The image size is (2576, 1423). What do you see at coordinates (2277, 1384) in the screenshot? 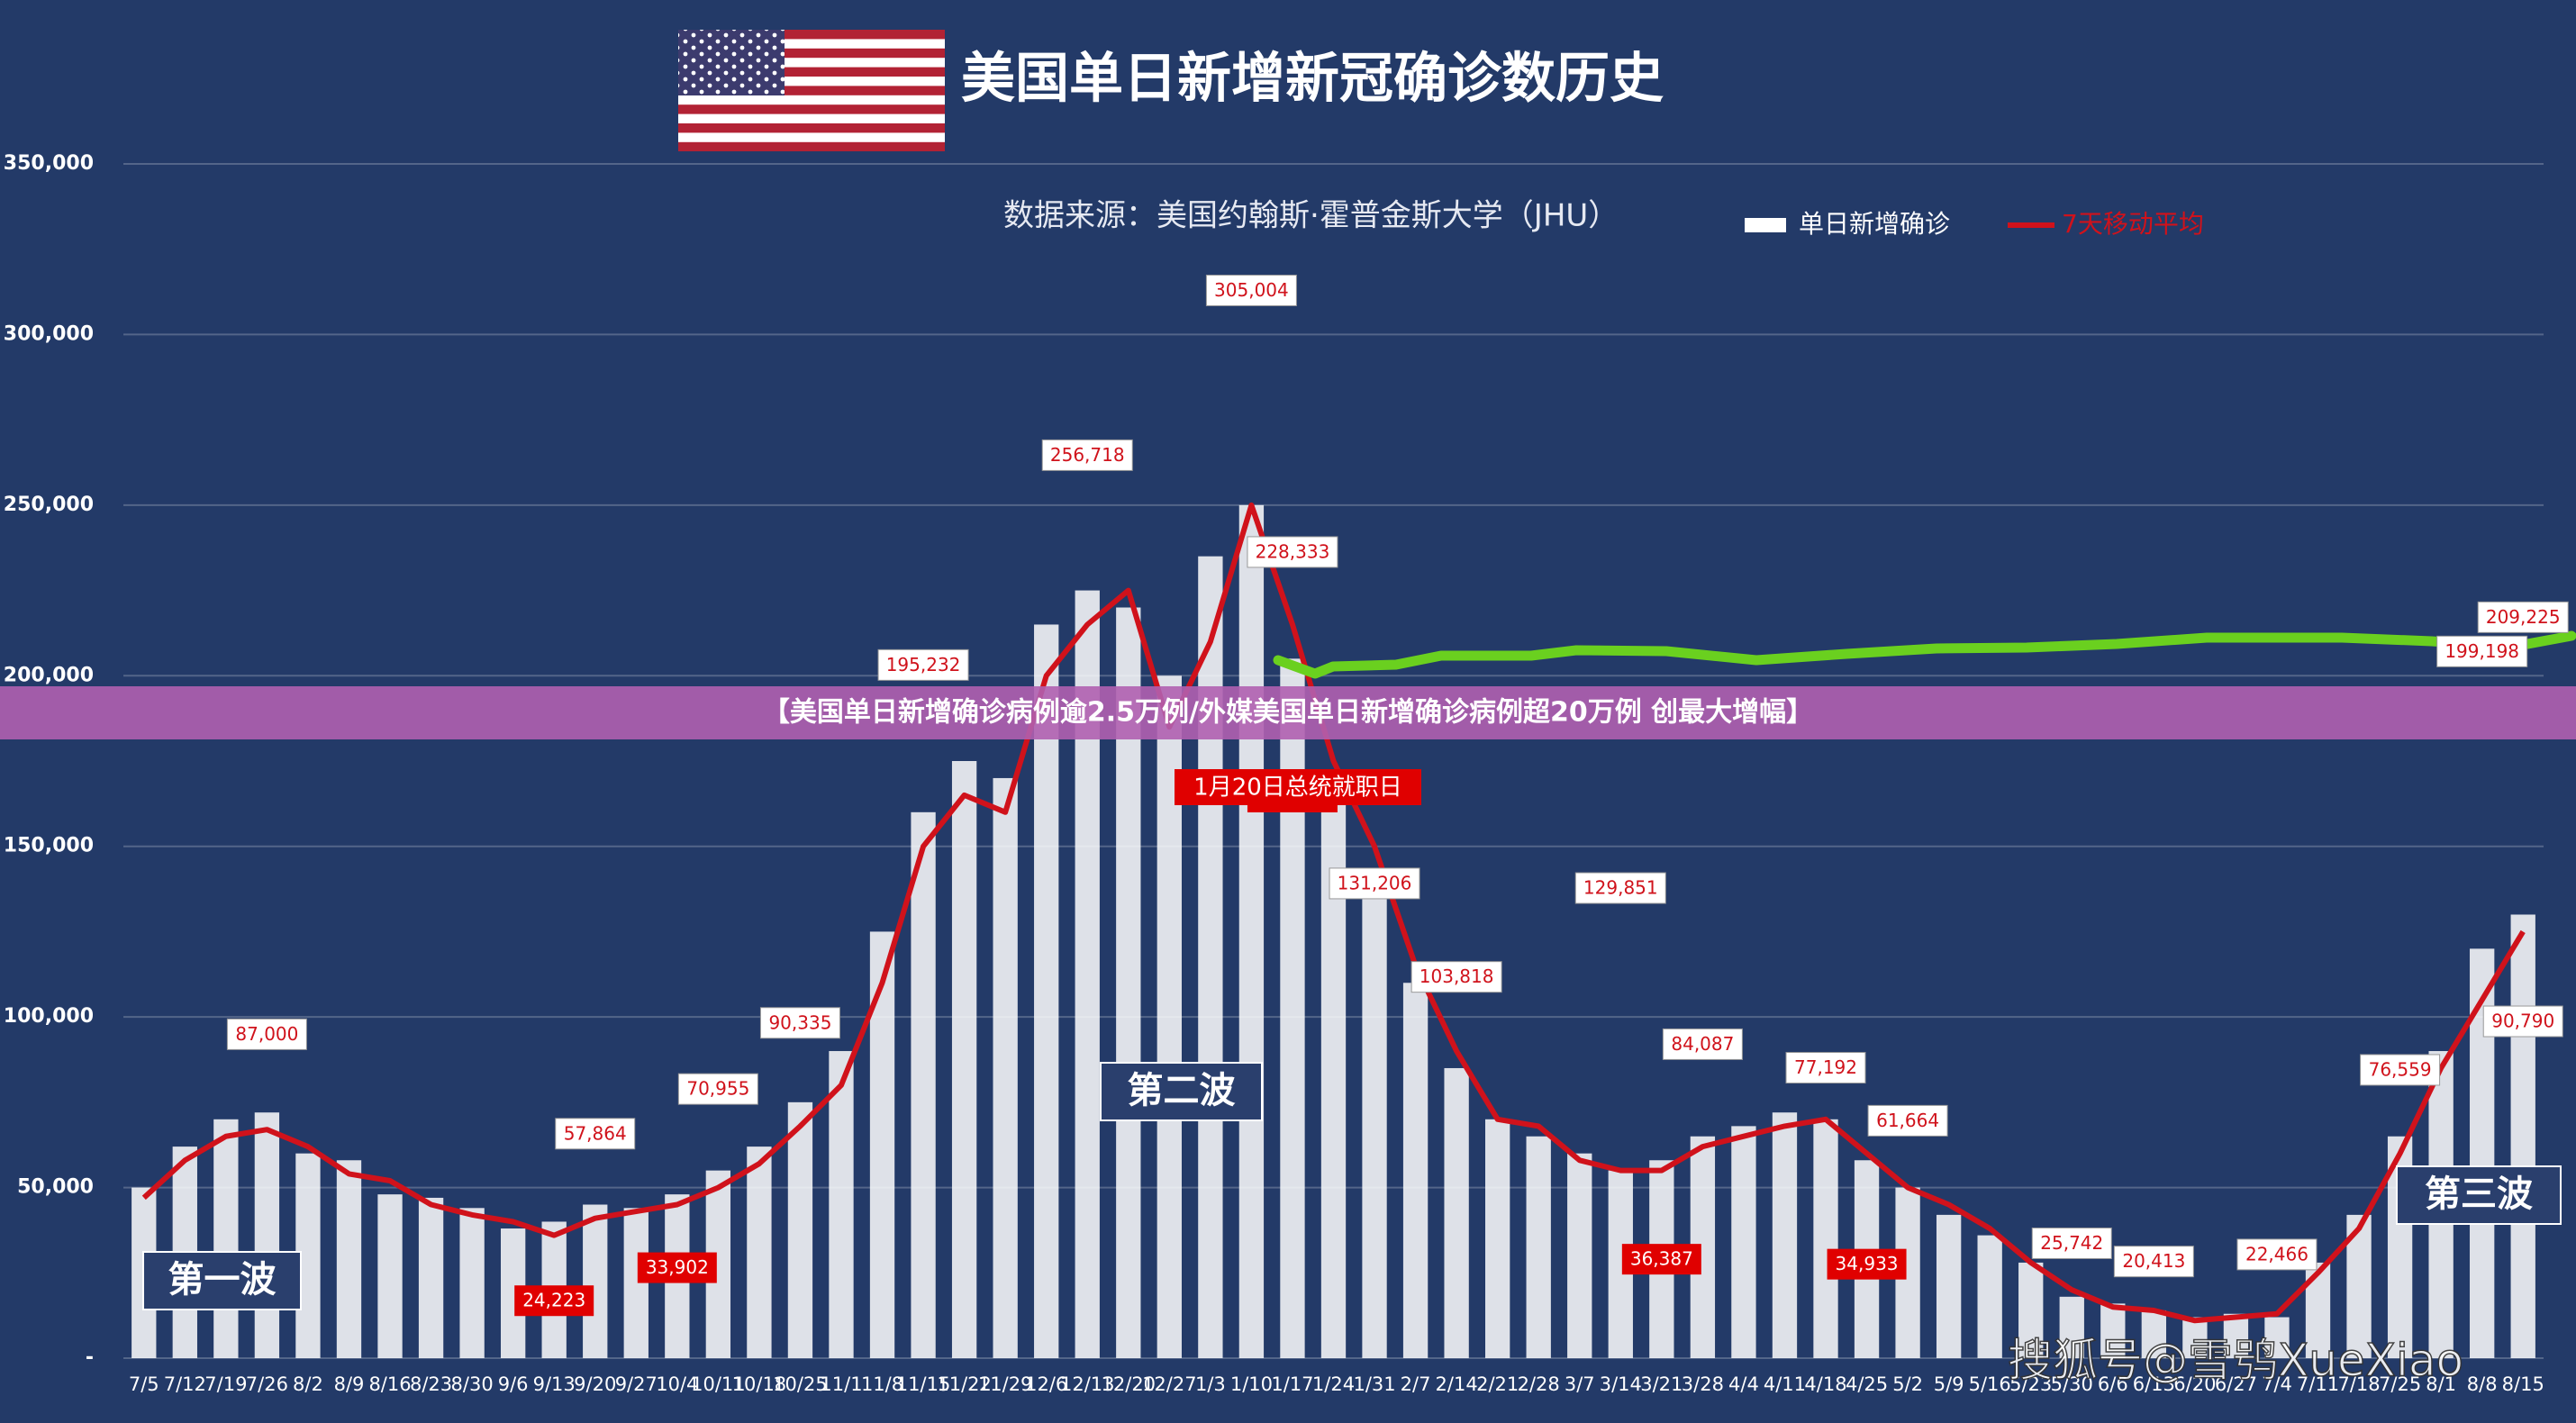
I see `x-tick-label: 7/4` at bounding box center [2277, 1384].